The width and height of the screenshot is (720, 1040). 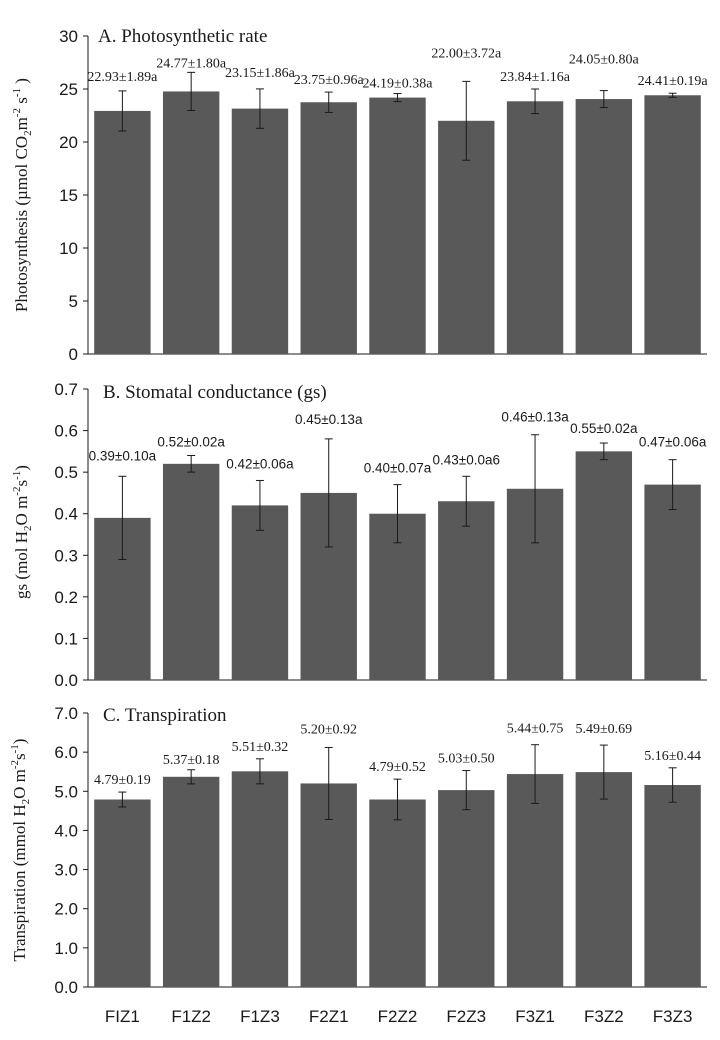 What do you see at coordinates (260, 463) in the screenshot?
I see `data-label-F1Z3: 0.42±0.06a` at bounding box center [260, 463].